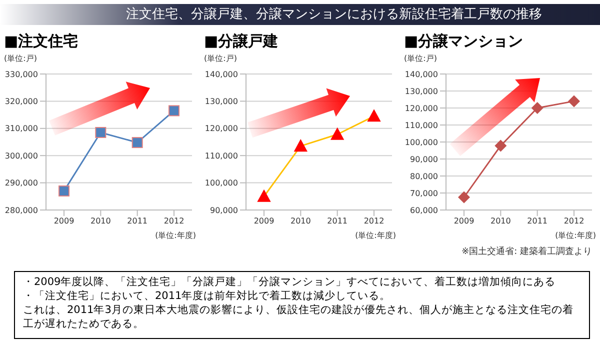  What do you see at coordinates (527, 252) in the screenshot?
I see `text: ※国土交通省: 建築着工調査より` at bounding box center [527, 252].